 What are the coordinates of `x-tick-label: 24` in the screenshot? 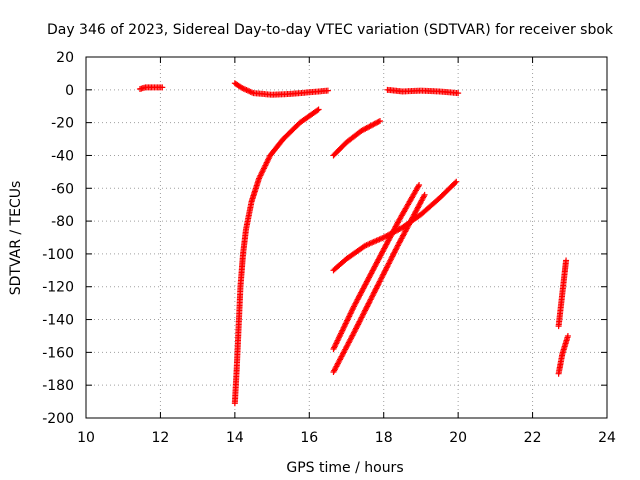 It's located at (607, 438).